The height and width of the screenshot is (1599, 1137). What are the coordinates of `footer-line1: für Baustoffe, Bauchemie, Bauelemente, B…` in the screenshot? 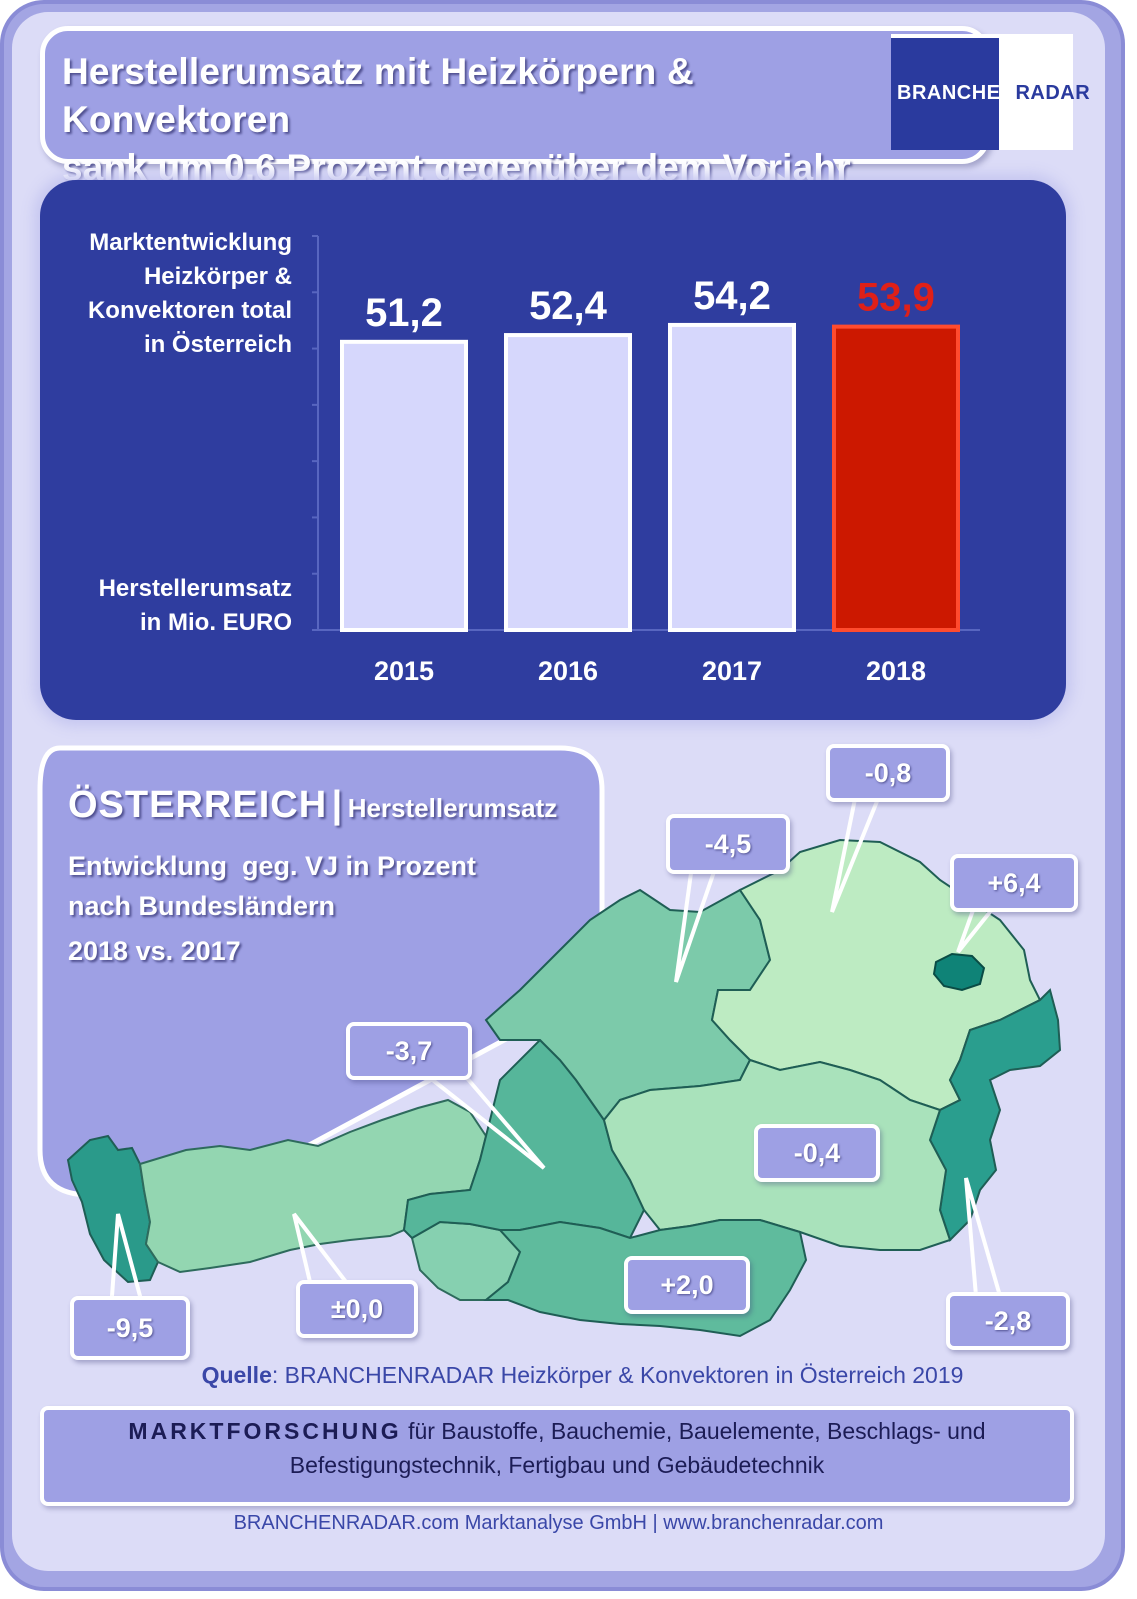 It's located at (693, 1431).